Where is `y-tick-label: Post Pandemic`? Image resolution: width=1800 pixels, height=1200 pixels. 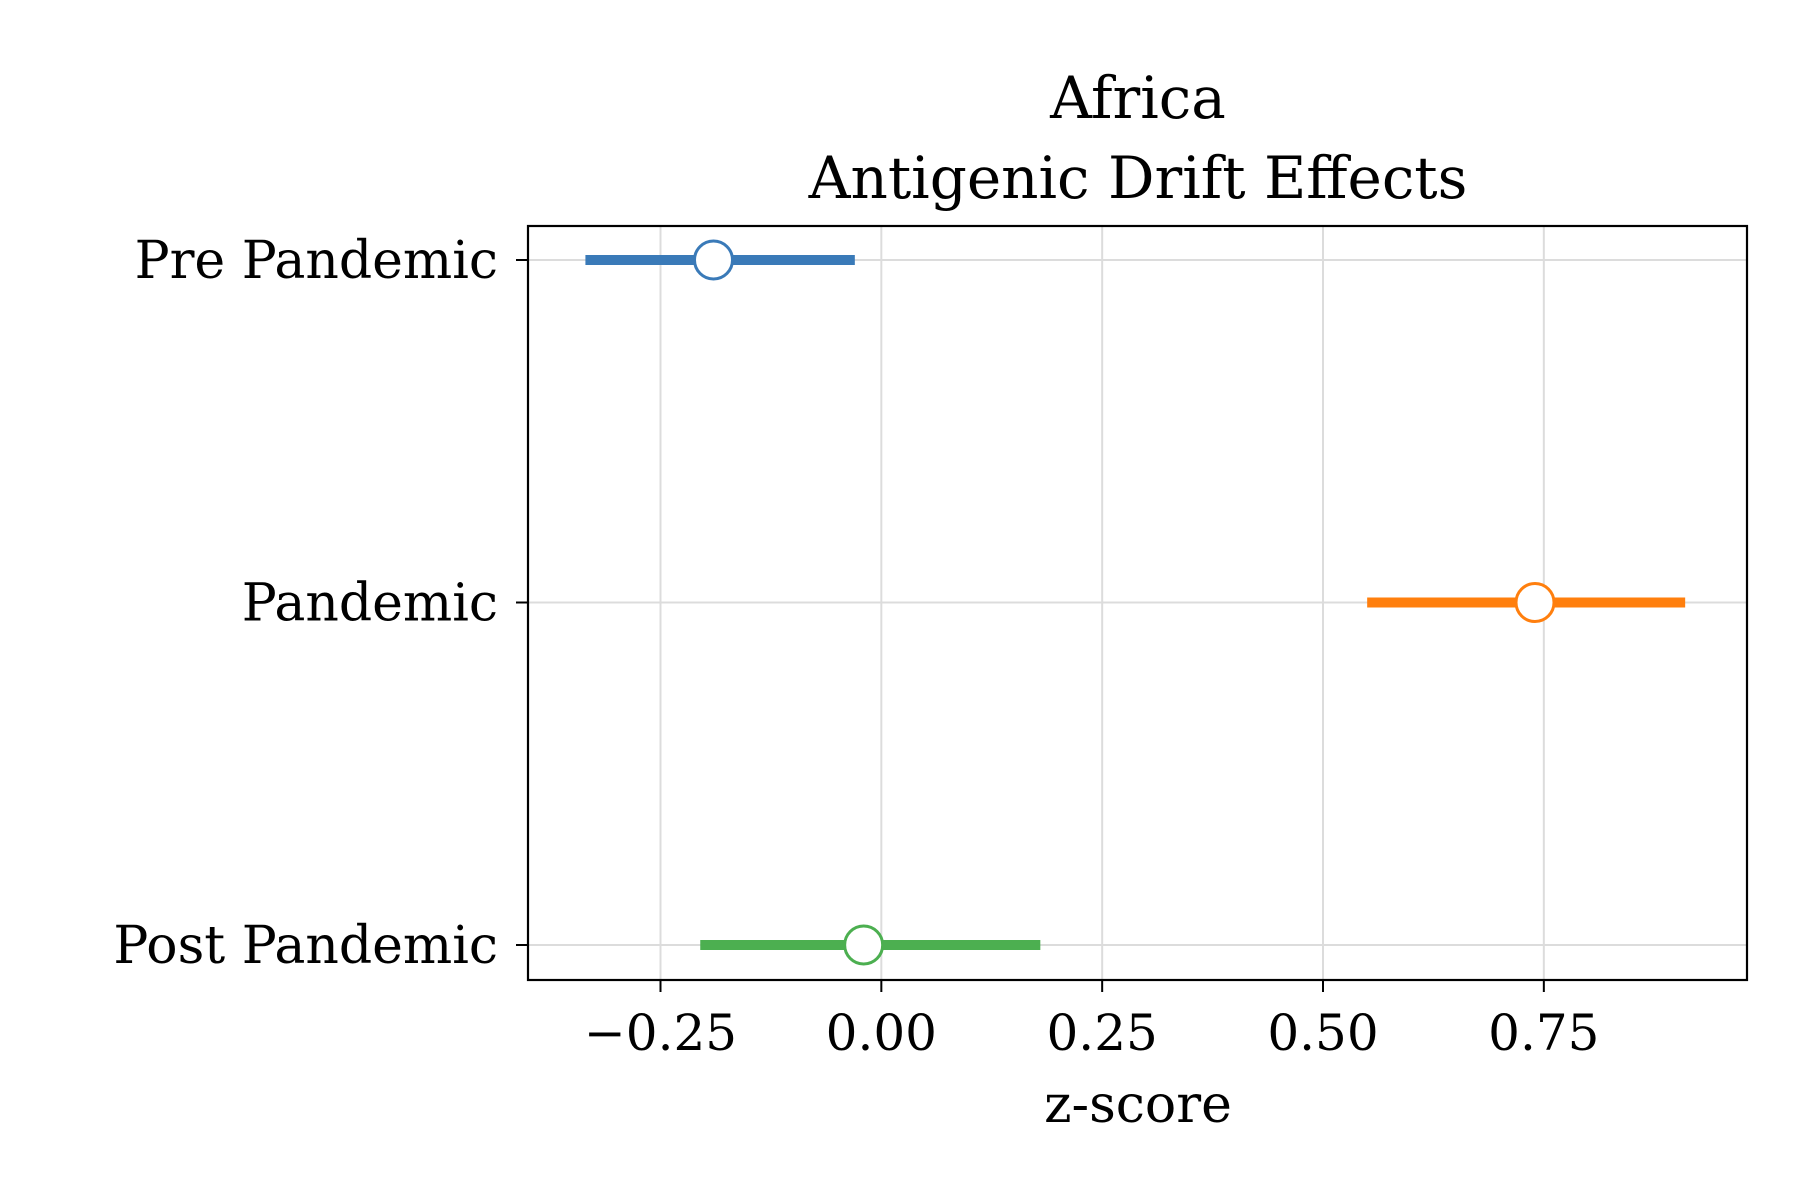
y-tick-label: Post Pandemic is located at coordinates (305, 946).